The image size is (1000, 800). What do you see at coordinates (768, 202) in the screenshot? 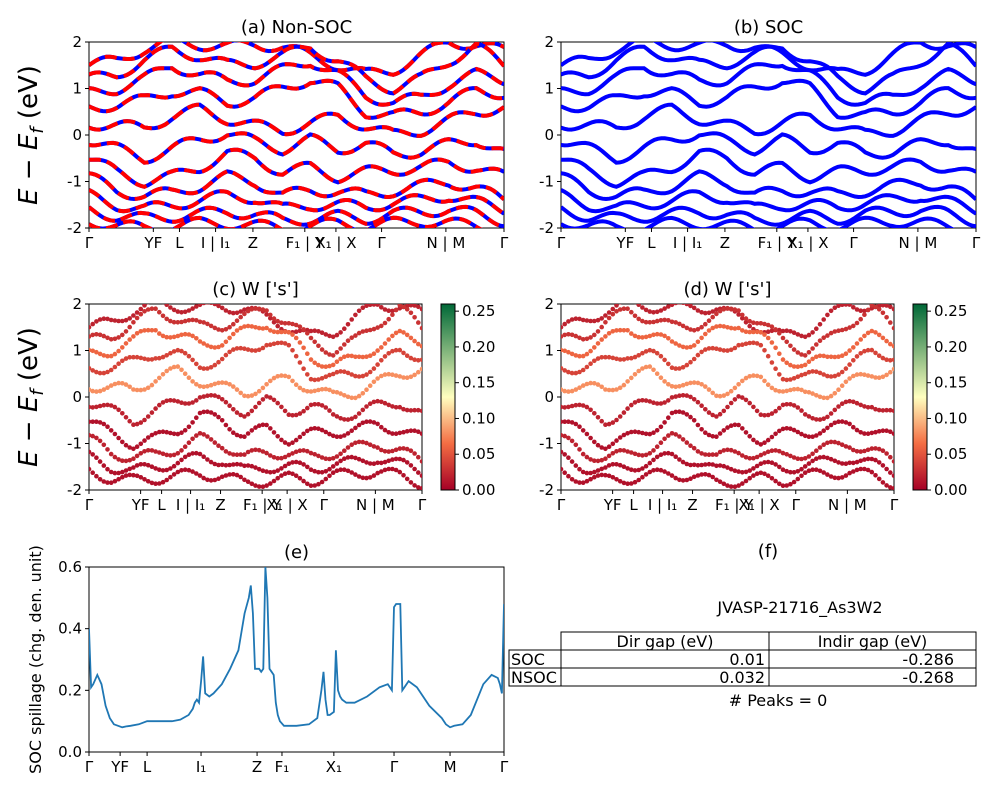
I see `band-line` at bounding box center [768, 202].